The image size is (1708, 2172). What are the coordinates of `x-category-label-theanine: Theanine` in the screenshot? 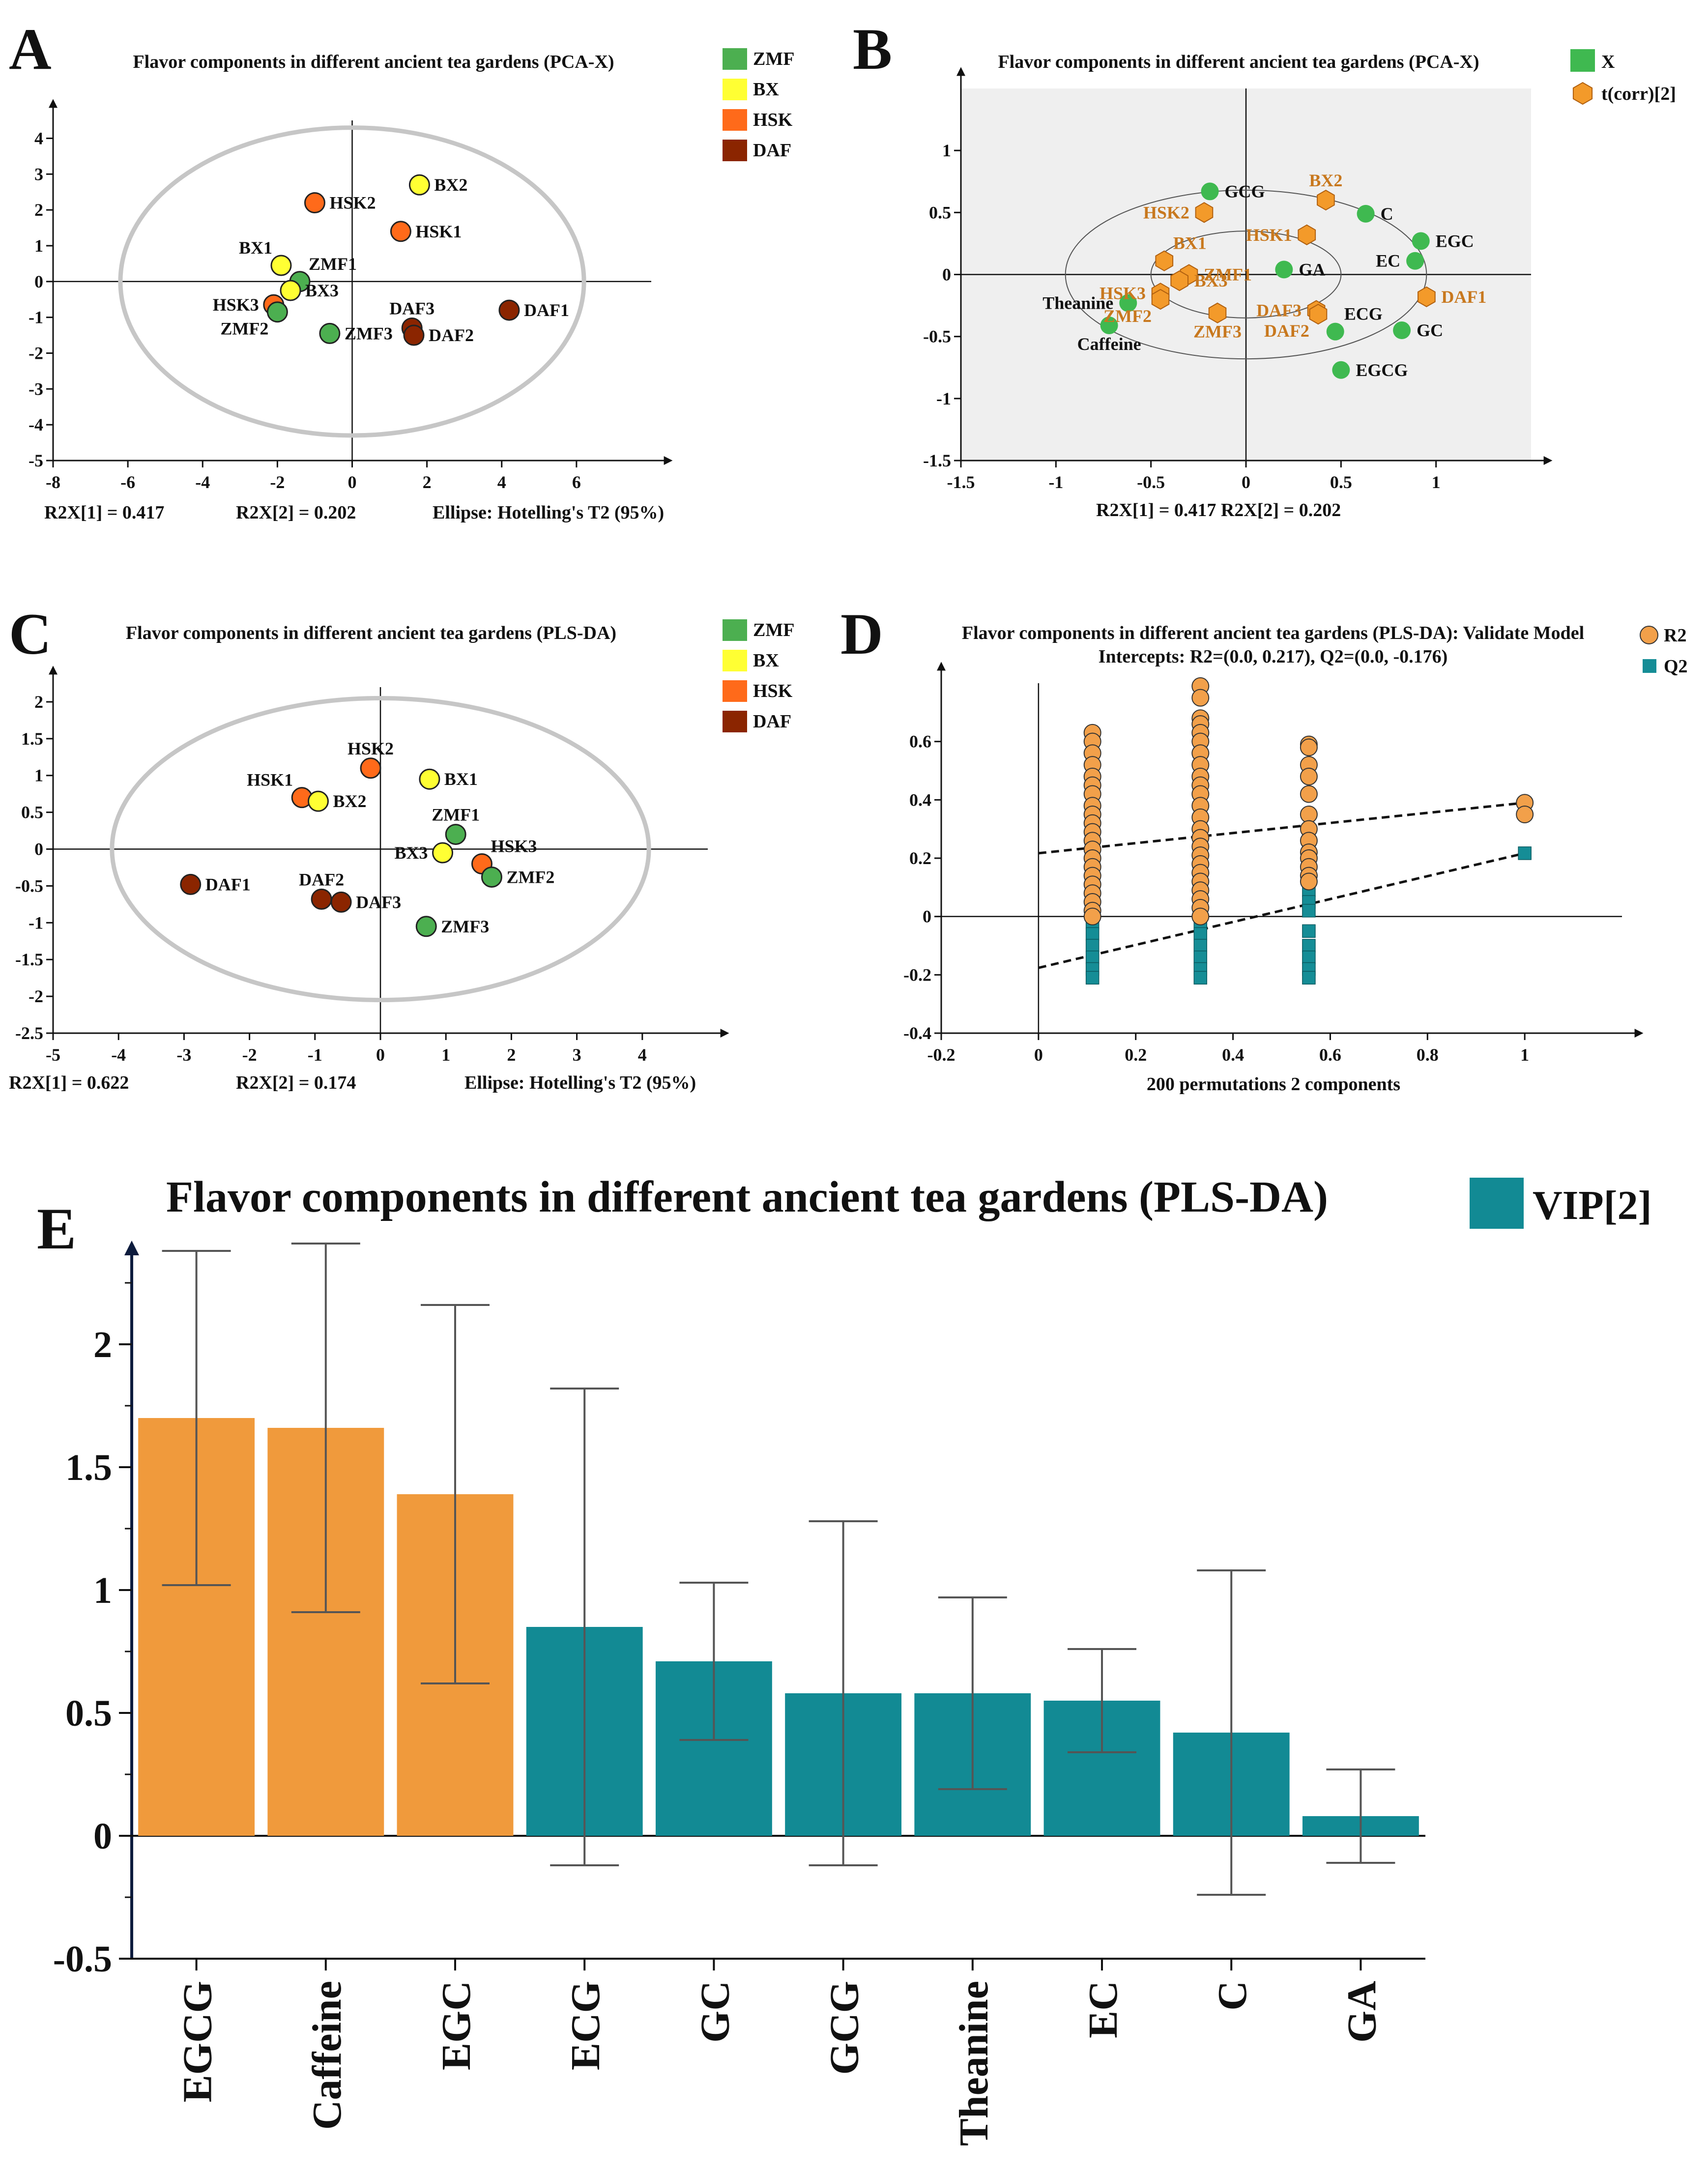 It's located at (974, 2063).